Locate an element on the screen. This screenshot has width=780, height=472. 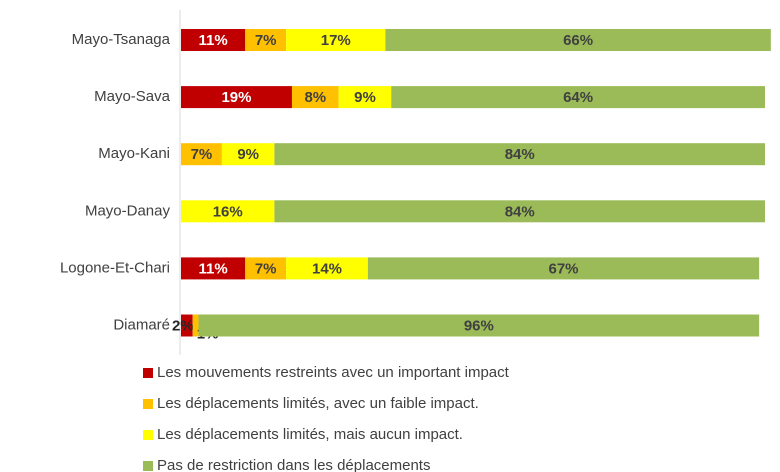
data-label: 14% is located at coordinates (327, 268).